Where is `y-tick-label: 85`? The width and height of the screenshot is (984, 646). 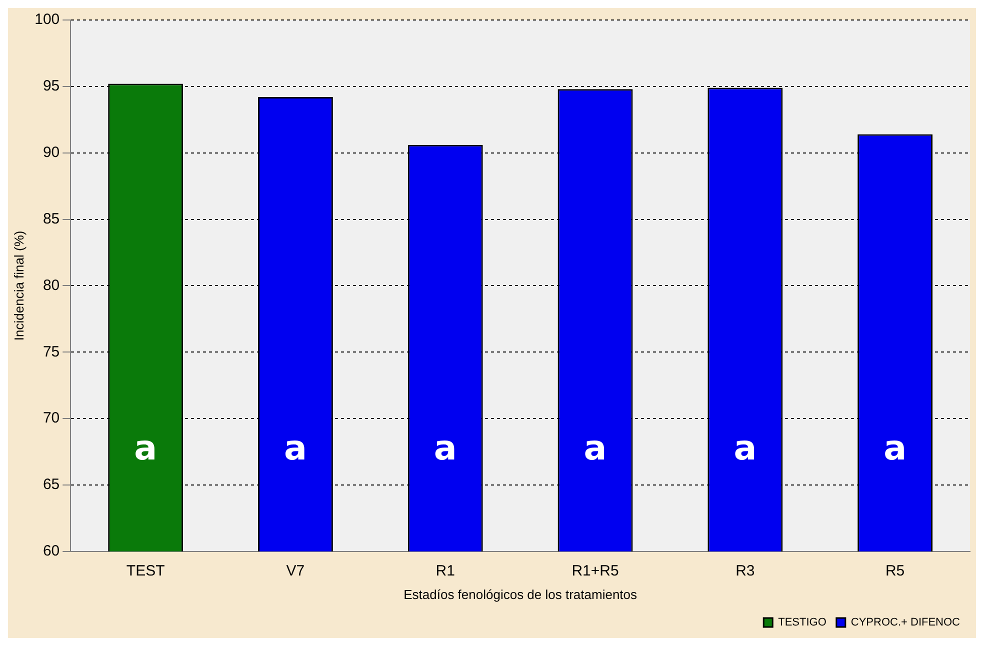
y-tick-label: 85 is located at coordinates (51, 219).